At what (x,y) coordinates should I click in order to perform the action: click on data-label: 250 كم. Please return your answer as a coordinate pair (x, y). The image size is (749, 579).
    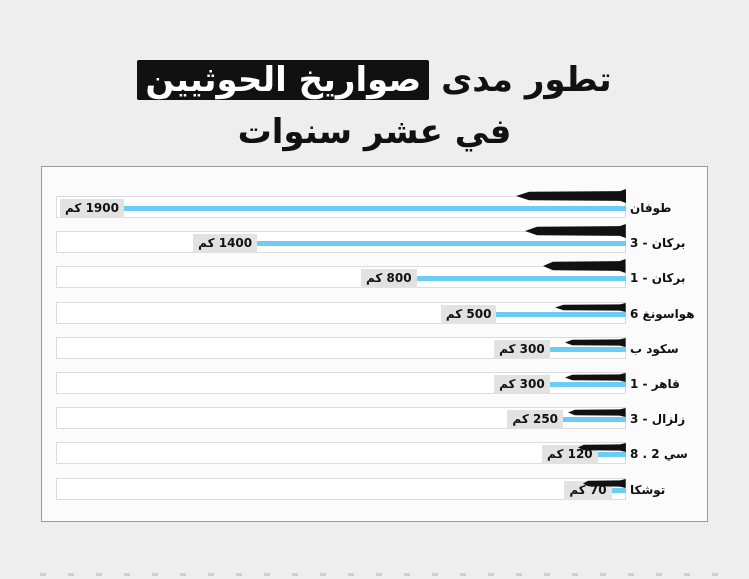
    Looking at the image, I should click on (535, 420).